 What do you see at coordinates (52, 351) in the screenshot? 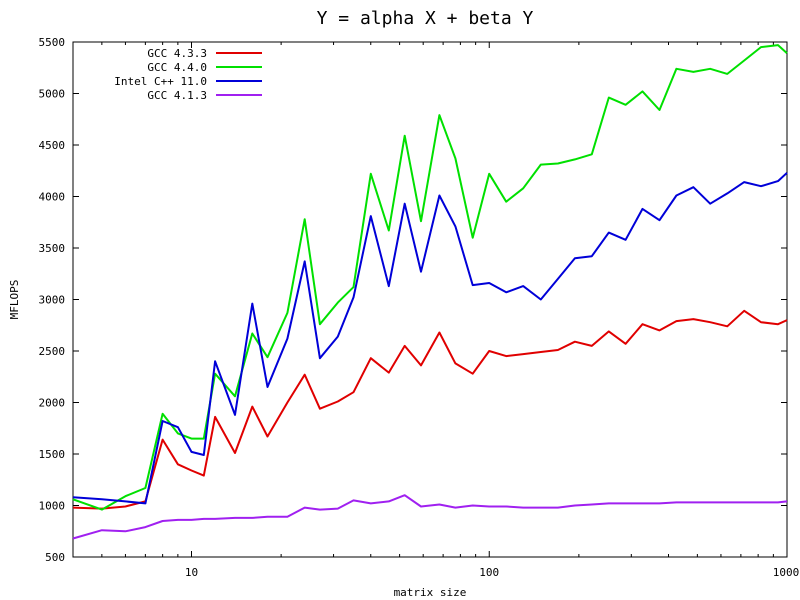
I see `y-tick-label: 2500` at bounding box center [52, 351].